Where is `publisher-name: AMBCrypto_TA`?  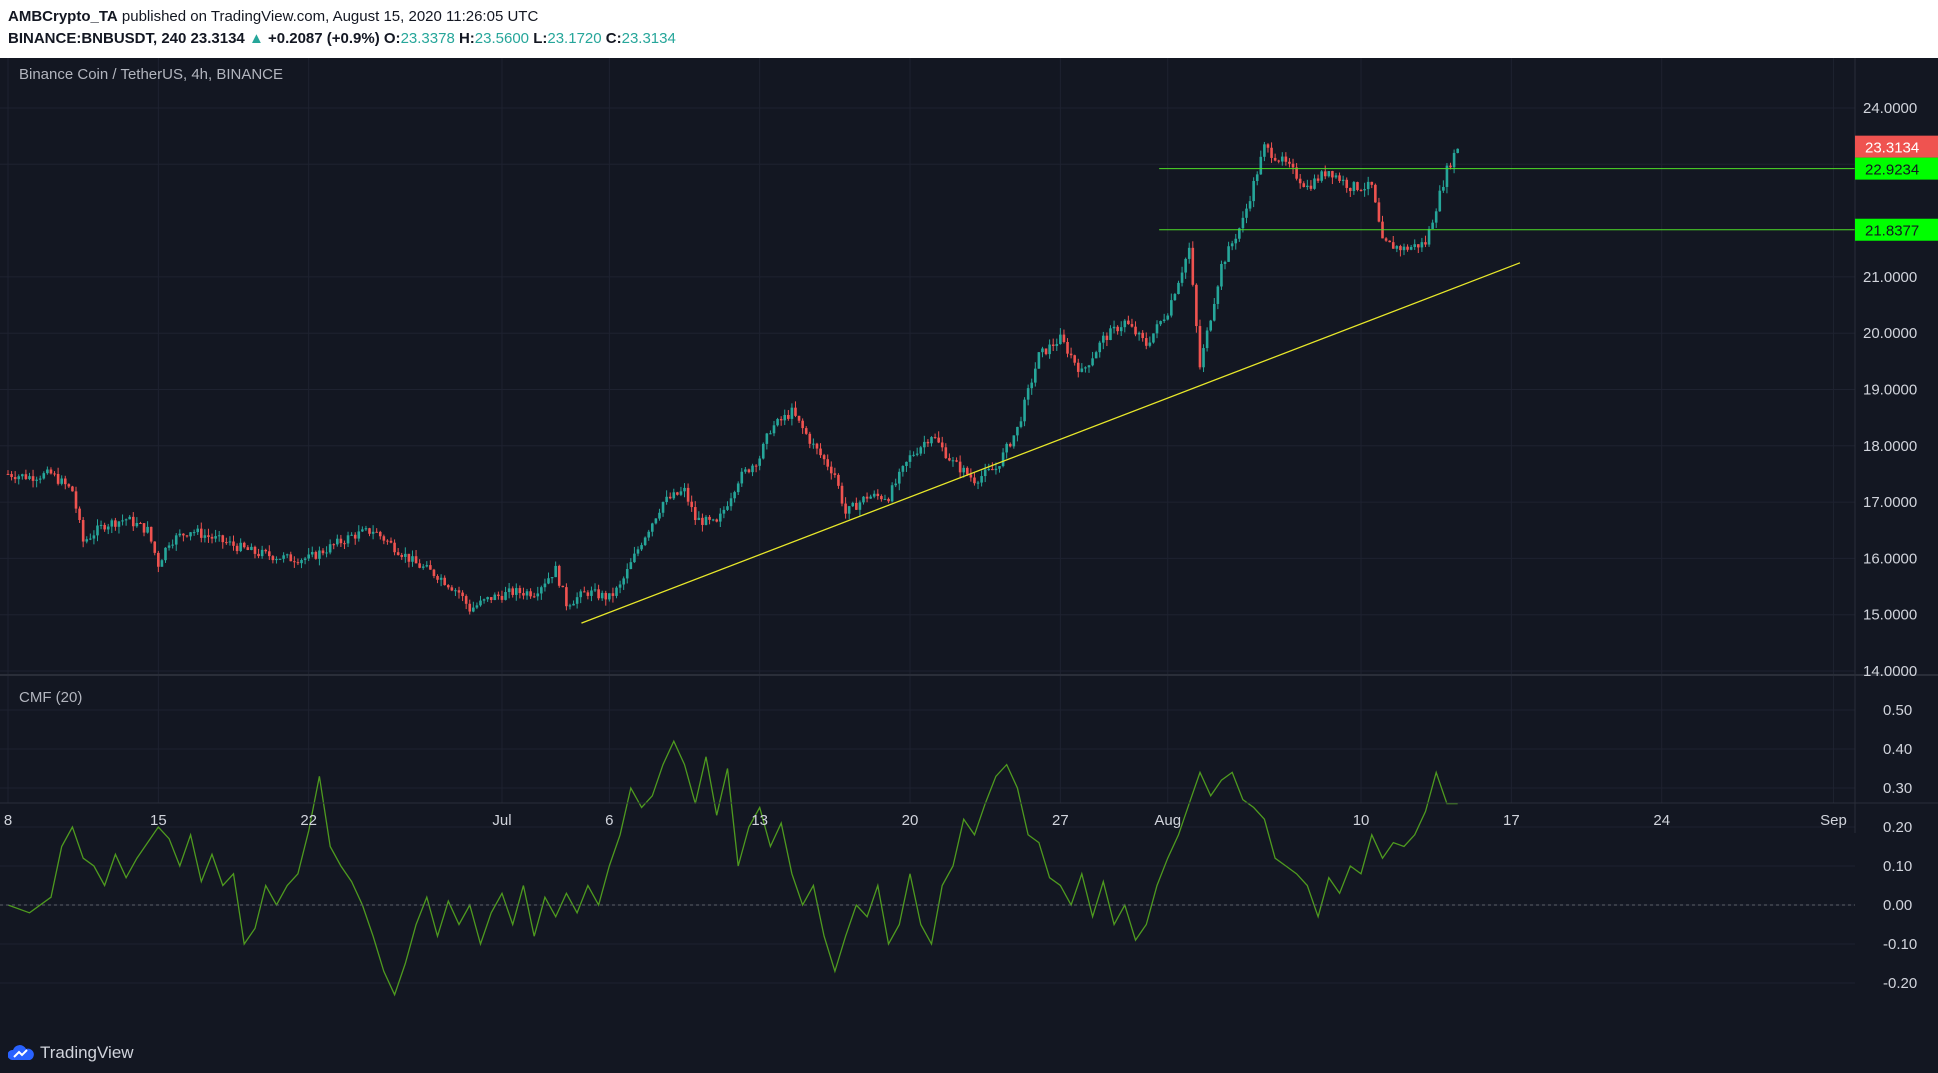
publisher-name: AMBCrypto_TA is located at coordinates (63, 16).